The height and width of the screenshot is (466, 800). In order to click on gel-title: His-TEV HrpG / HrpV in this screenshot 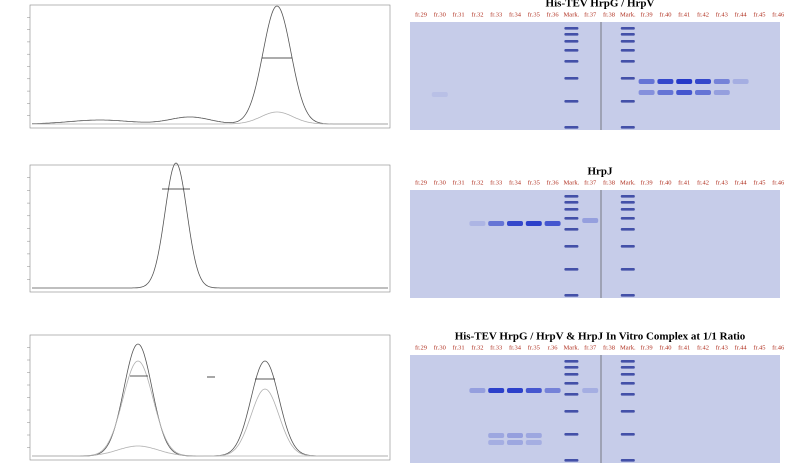, I will do `click(600, 5)`.